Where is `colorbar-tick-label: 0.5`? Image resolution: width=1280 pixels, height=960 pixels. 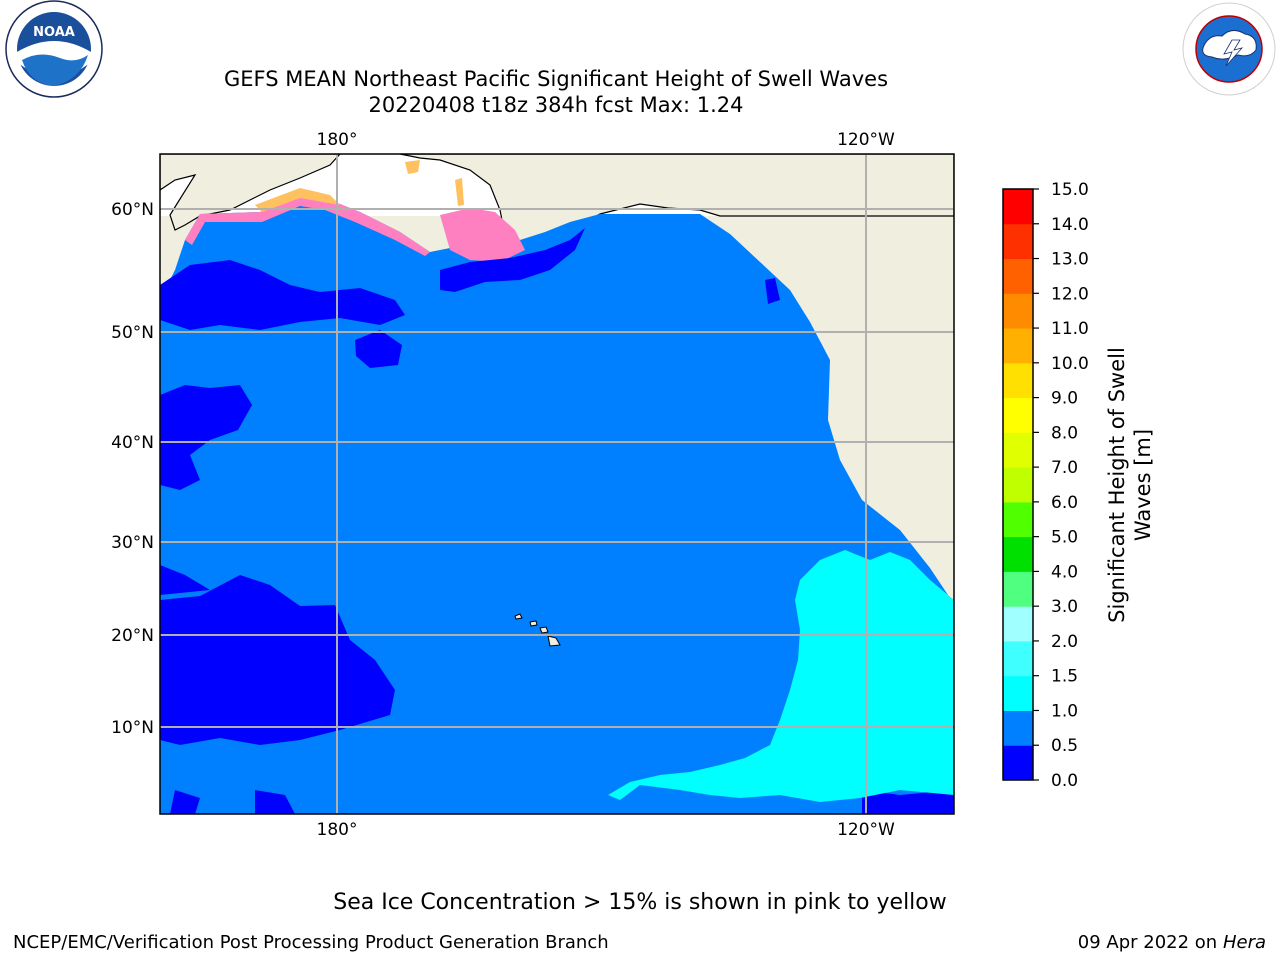
colorbar-tick-label: 0.5 is located at coordinates (1064, 746).